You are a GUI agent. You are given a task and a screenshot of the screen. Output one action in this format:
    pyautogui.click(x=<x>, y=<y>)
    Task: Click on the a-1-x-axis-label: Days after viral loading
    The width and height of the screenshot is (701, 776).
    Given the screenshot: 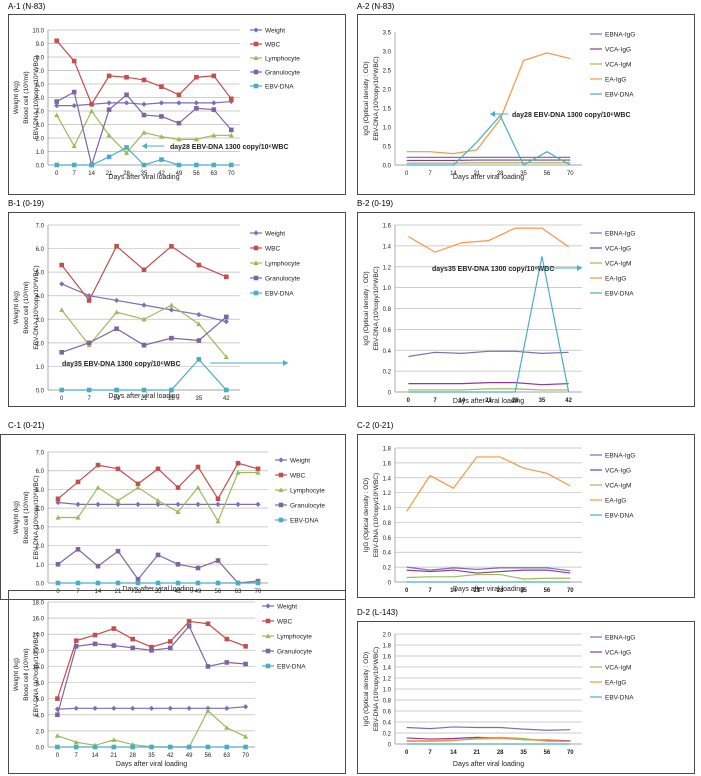 What is the action you would take?
    pyautogui.click(x=143, y=177)
    